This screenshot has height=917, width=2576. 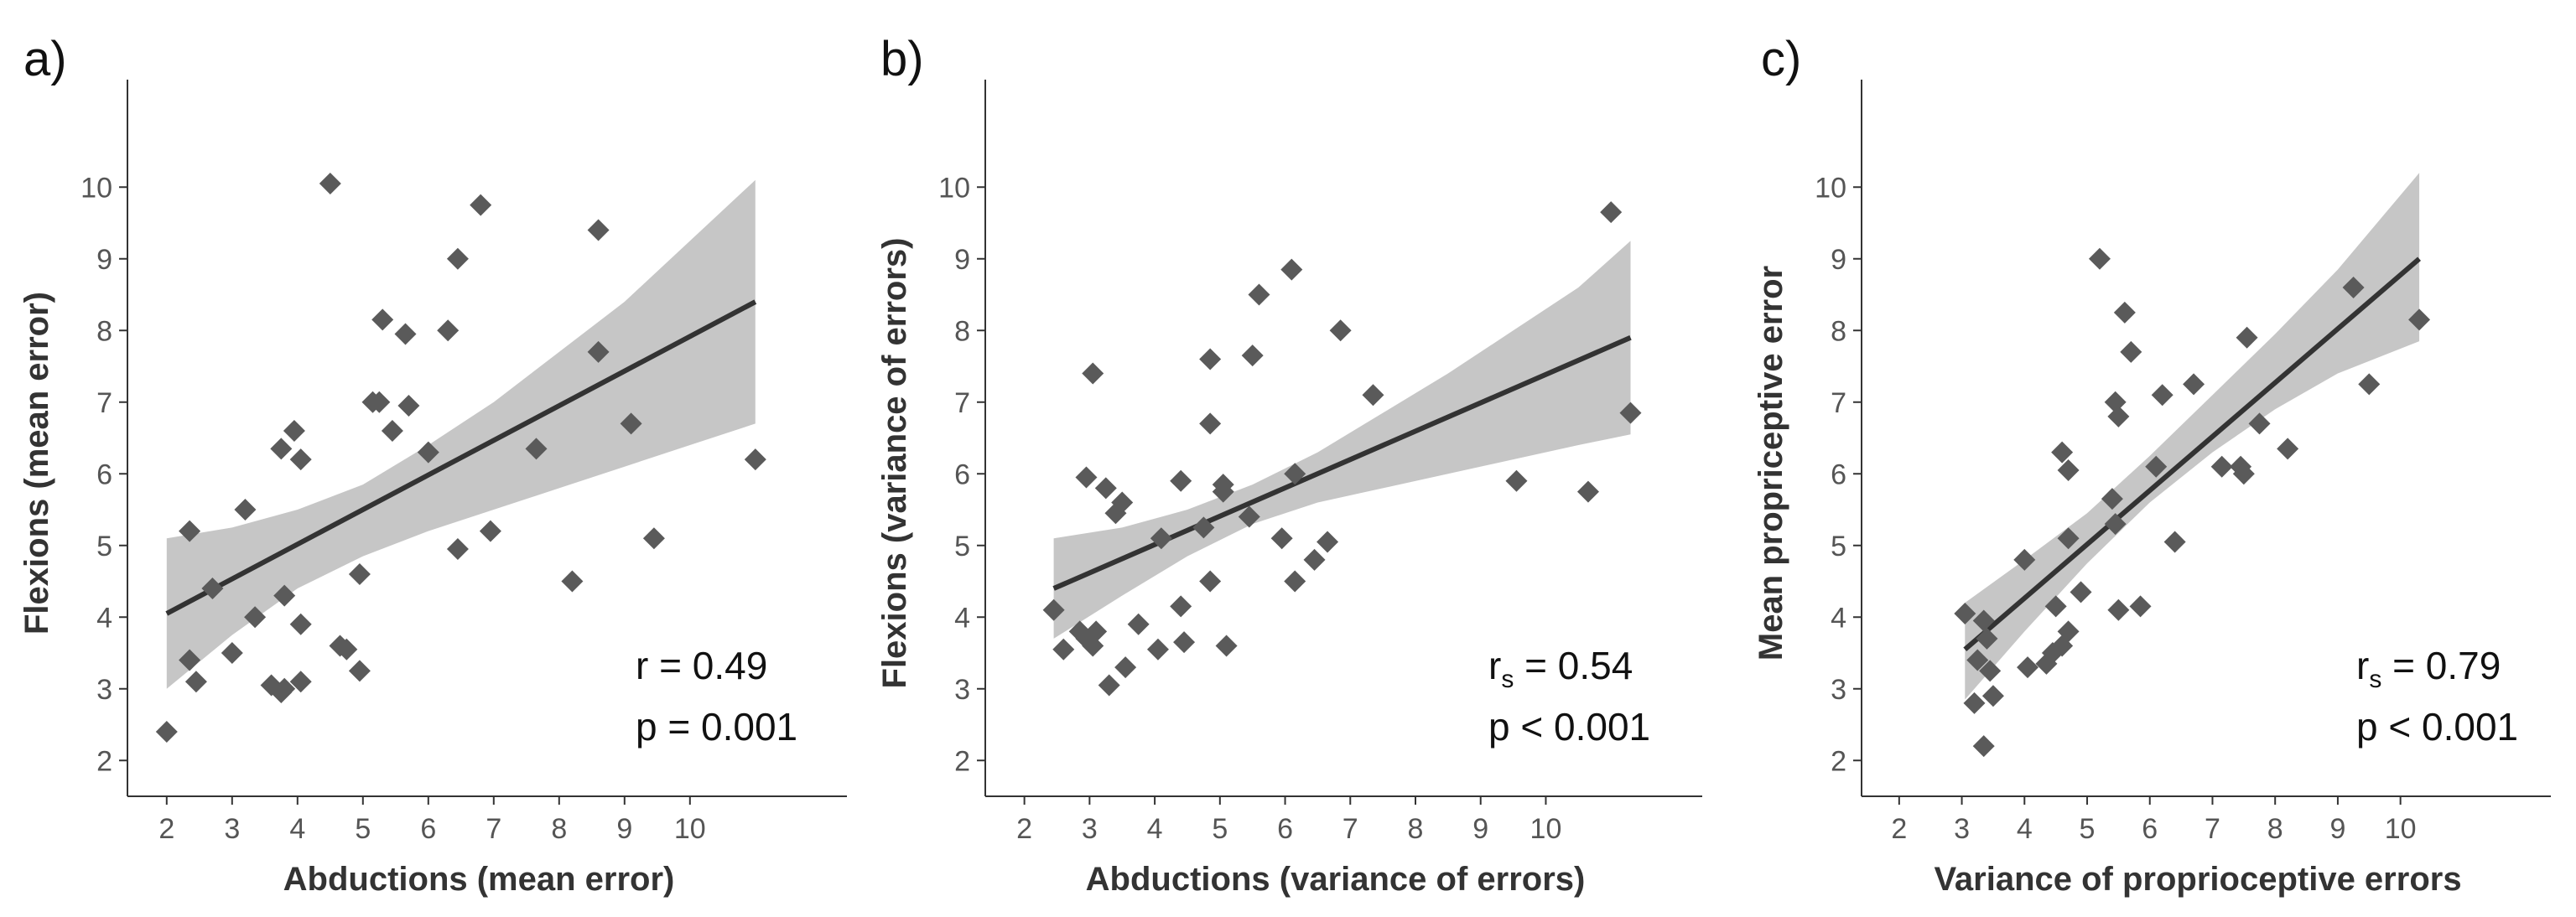 I want to click on y-tick-label: 8, so click(x=104, y=331).